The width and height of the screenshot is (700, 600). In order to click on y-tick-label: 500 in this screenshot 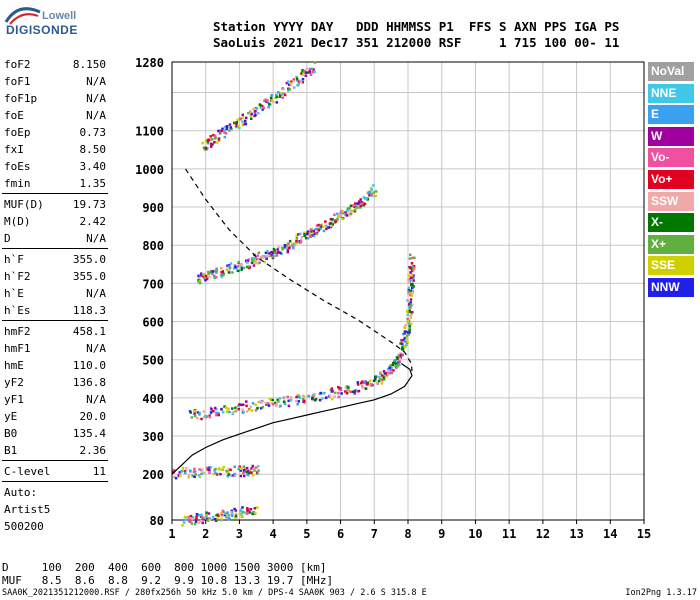, I will do `click(153, 361)`.